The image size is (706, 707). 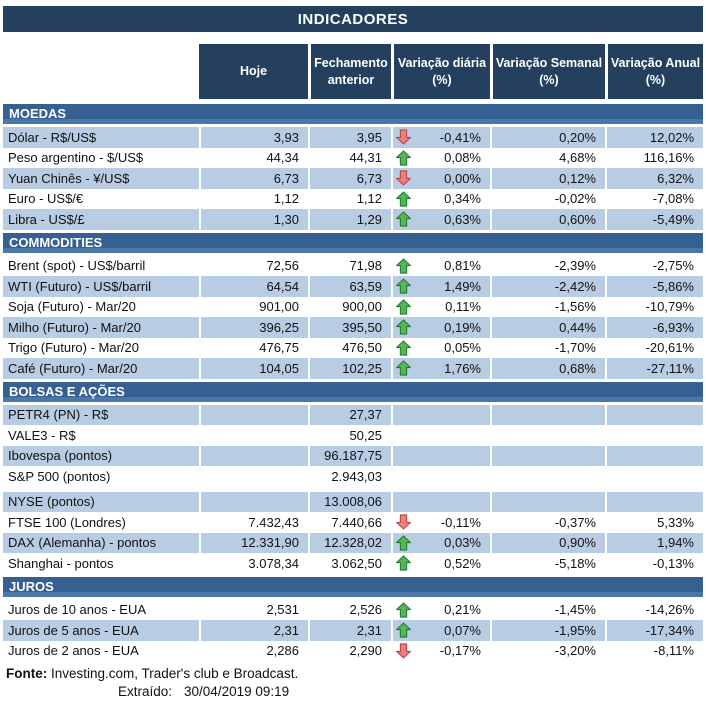 I want to click on cell-variacao-semanal: -5,18%, so click(x=547, y=563).